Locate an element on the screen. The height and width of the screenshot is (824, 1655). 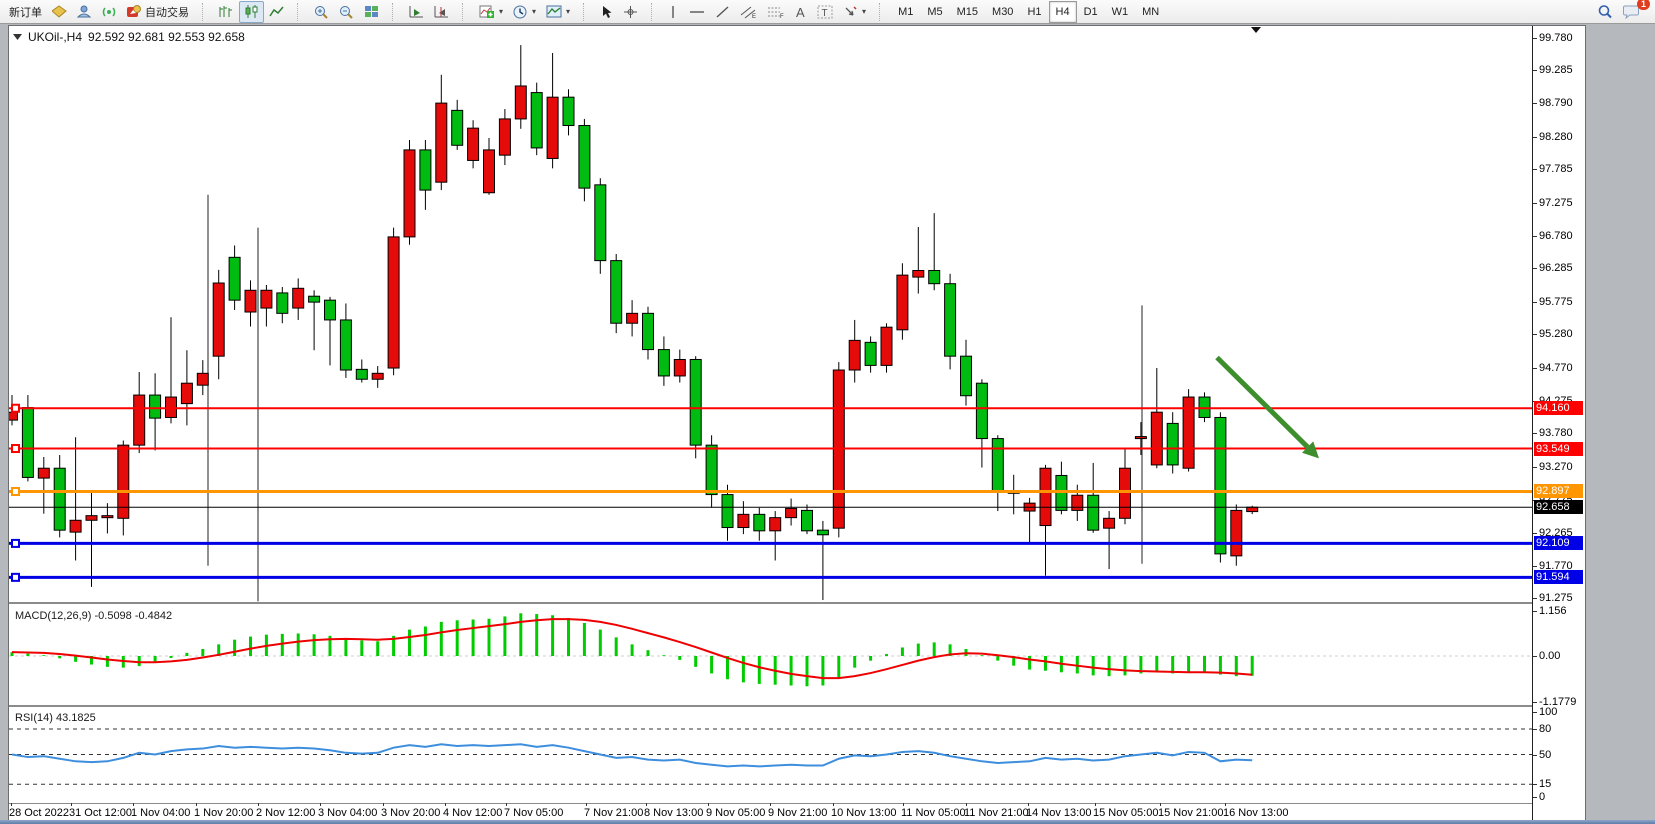
date-label: 1 Nov 20:00 is located at coordinates (224, 813).